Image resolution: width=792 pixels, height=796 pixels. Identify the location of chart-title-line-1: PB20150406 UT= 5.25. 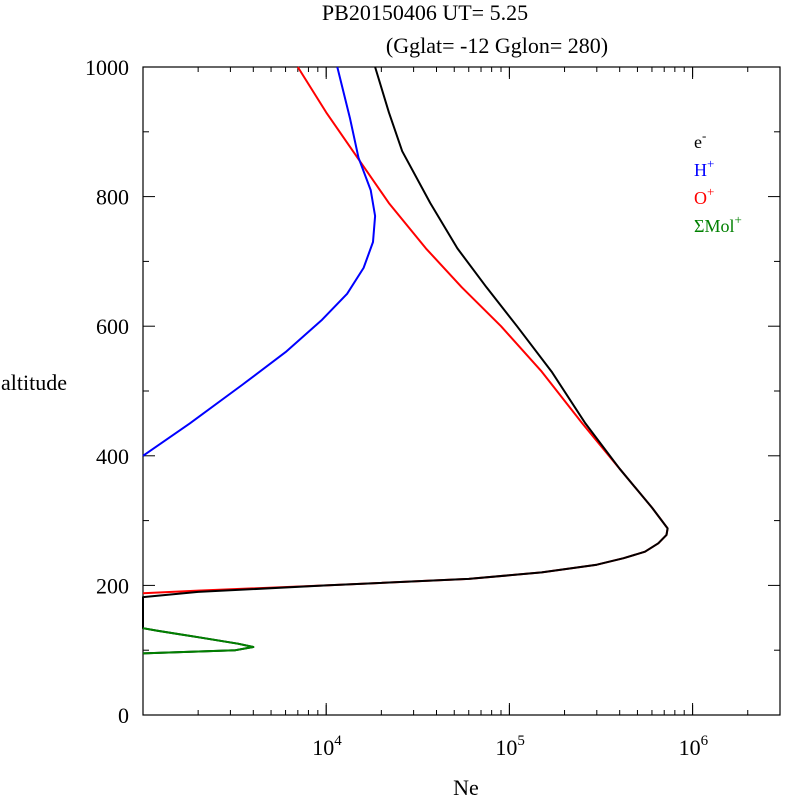
(425, 12).